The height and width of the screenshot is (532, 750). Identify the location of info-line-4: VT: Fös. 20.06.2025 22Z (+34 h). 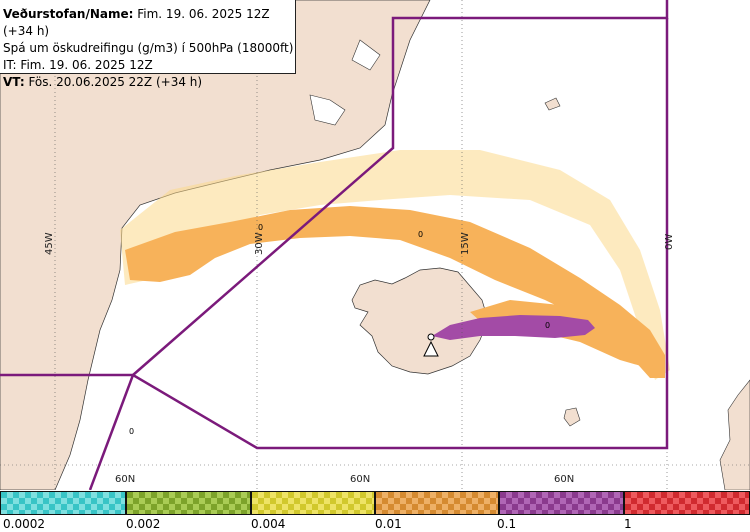
(149, 82).